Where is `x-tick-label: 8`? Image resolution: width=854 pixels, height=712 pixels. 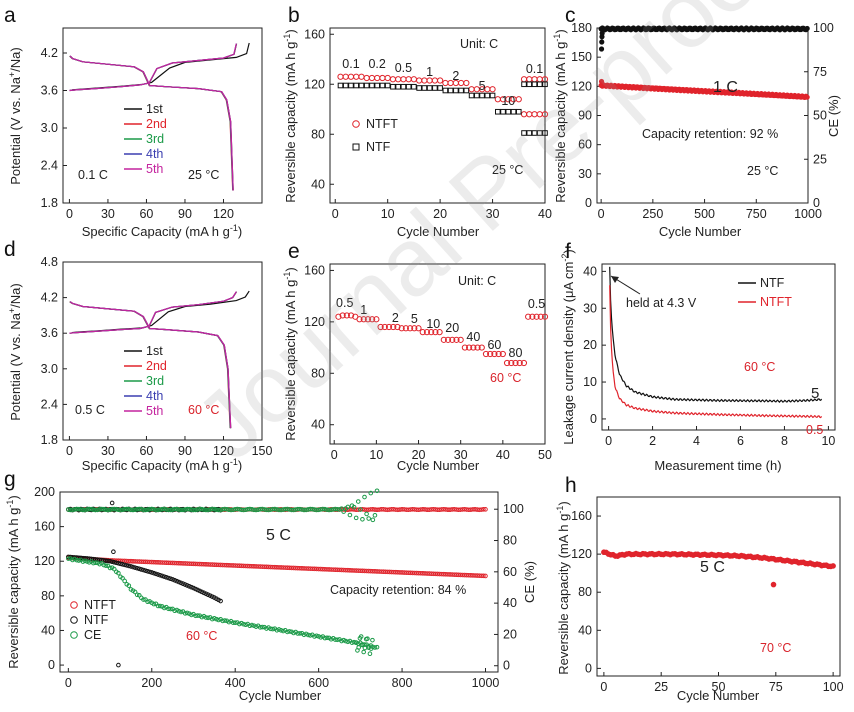
x-tick-label: 8 is located at coordinates (784, 441).